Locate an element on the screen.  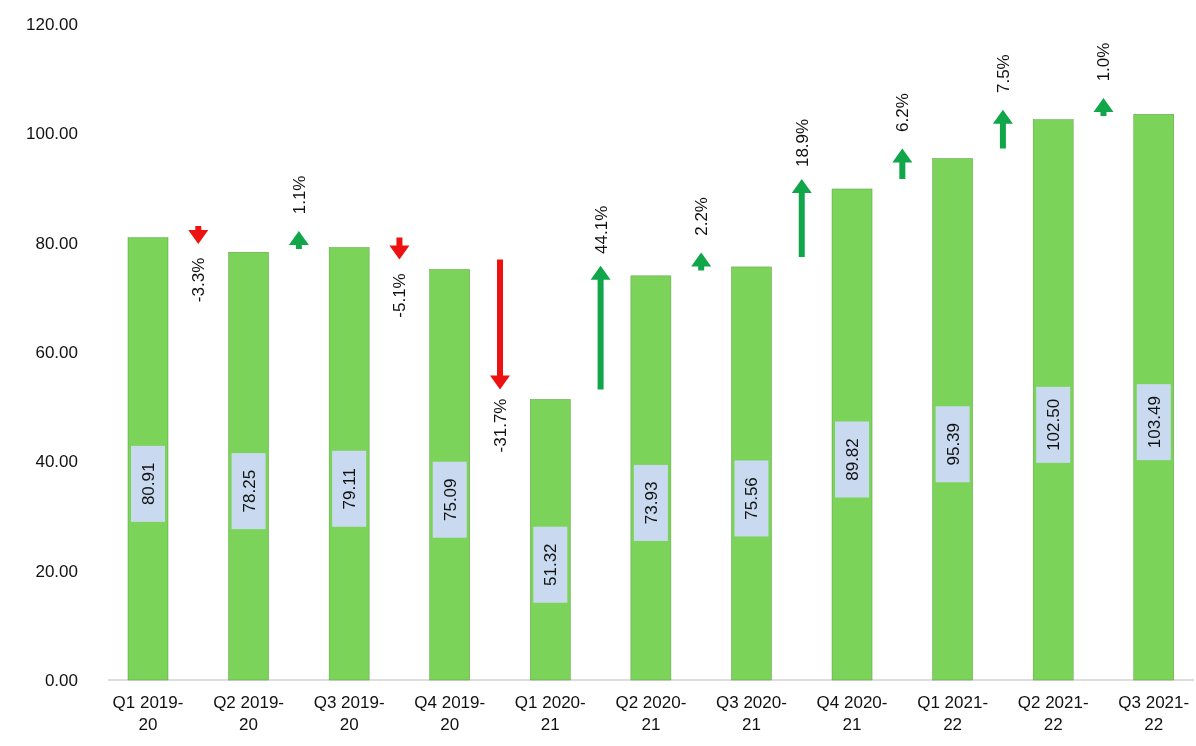
annotation: 6.2% is located at coordinates (903, 112).